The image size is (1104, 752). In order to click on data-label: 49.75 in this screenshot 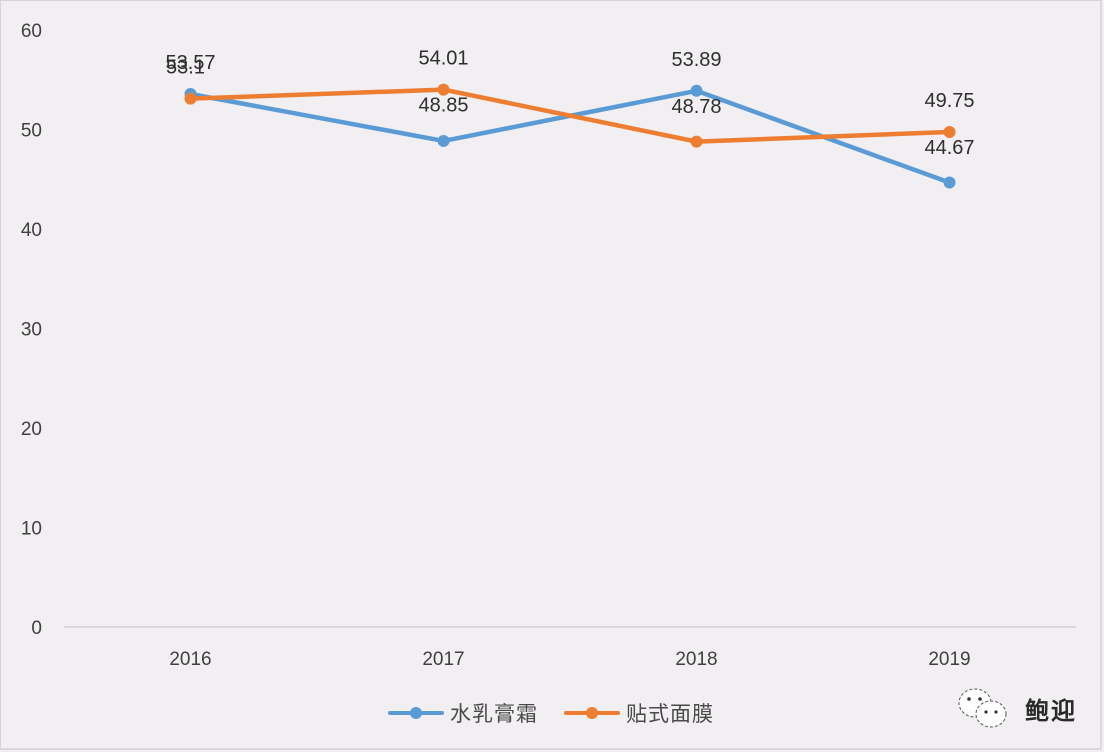, I will do `click(949, 101)`.